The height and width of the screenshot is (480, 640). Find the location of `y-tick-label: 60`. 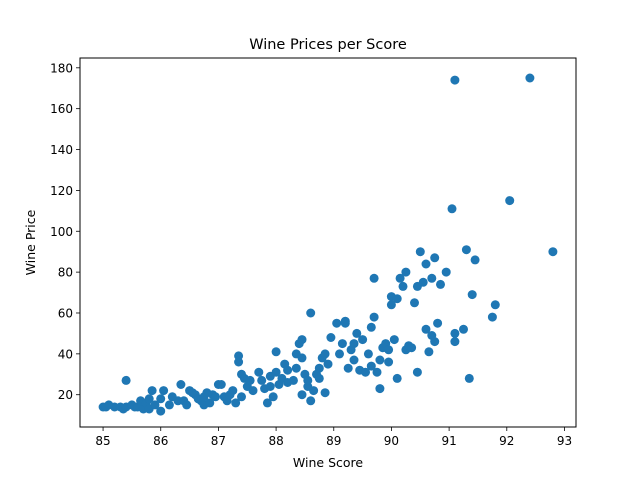

y-tick-label: 60 is located at coordinates (65, 313).